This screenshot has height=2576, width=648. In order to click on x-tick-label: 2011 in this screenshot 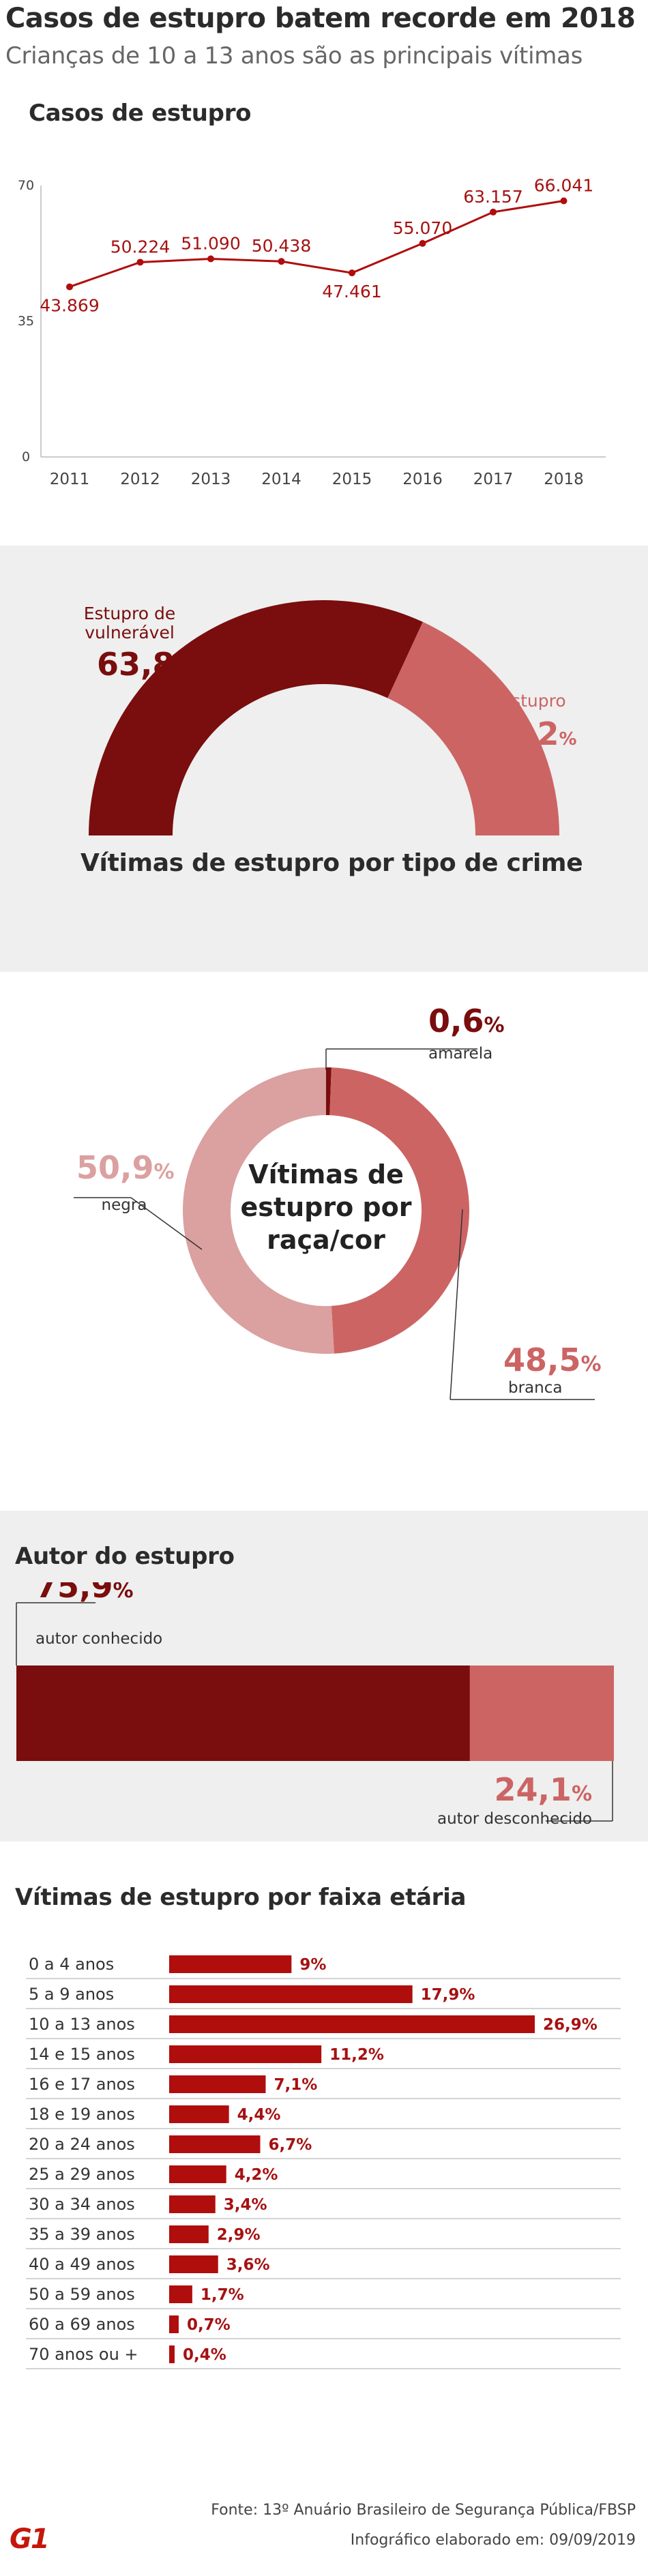, I will do `click(70, 479)`.